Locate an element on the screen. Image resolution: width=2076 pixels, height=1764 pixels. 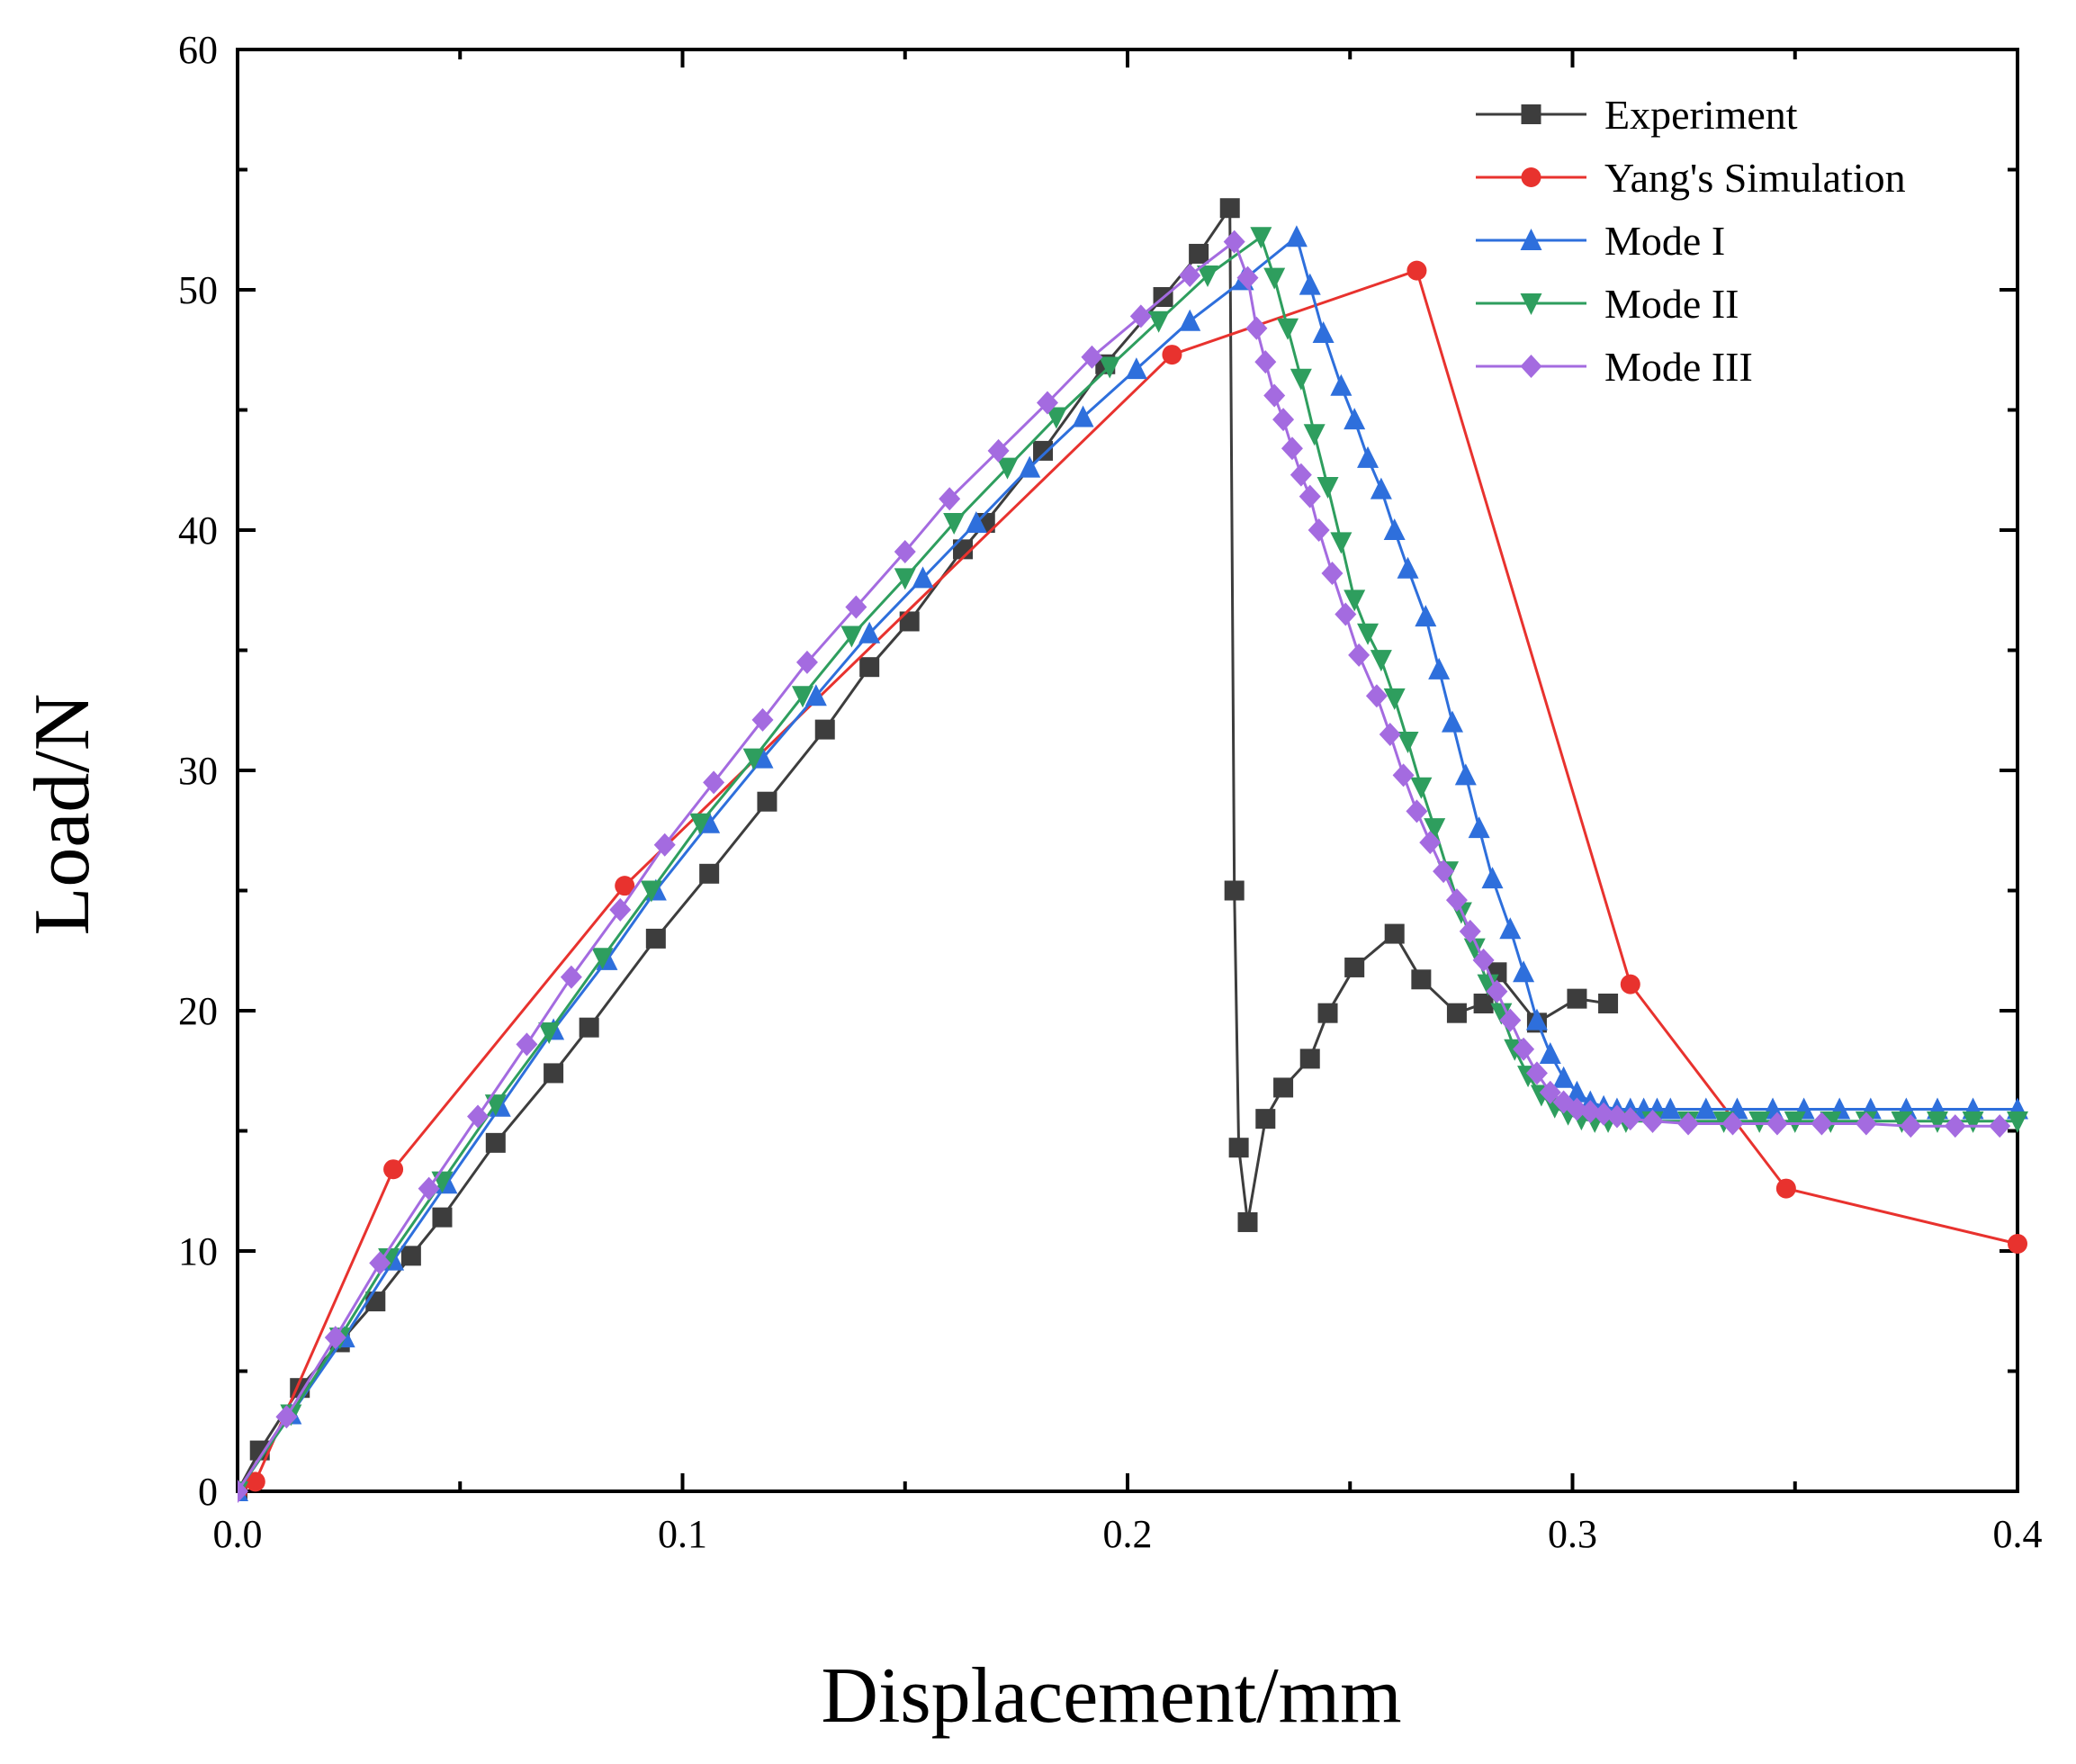
legend-item-experiment: Experiment is located at coordinates (1637, 115).